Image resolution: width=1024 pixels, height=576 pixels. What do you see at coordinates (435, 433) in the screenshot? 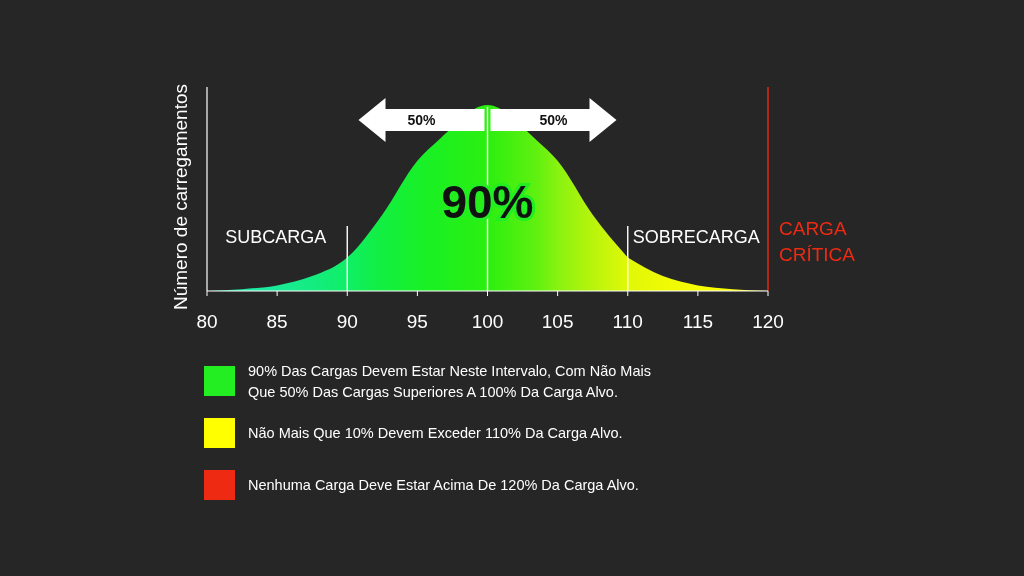
I see `legend-label: Não Mais Que 10% Devem Exceder 110% Da Carga Alvo.` at bounding box center [435, 433].